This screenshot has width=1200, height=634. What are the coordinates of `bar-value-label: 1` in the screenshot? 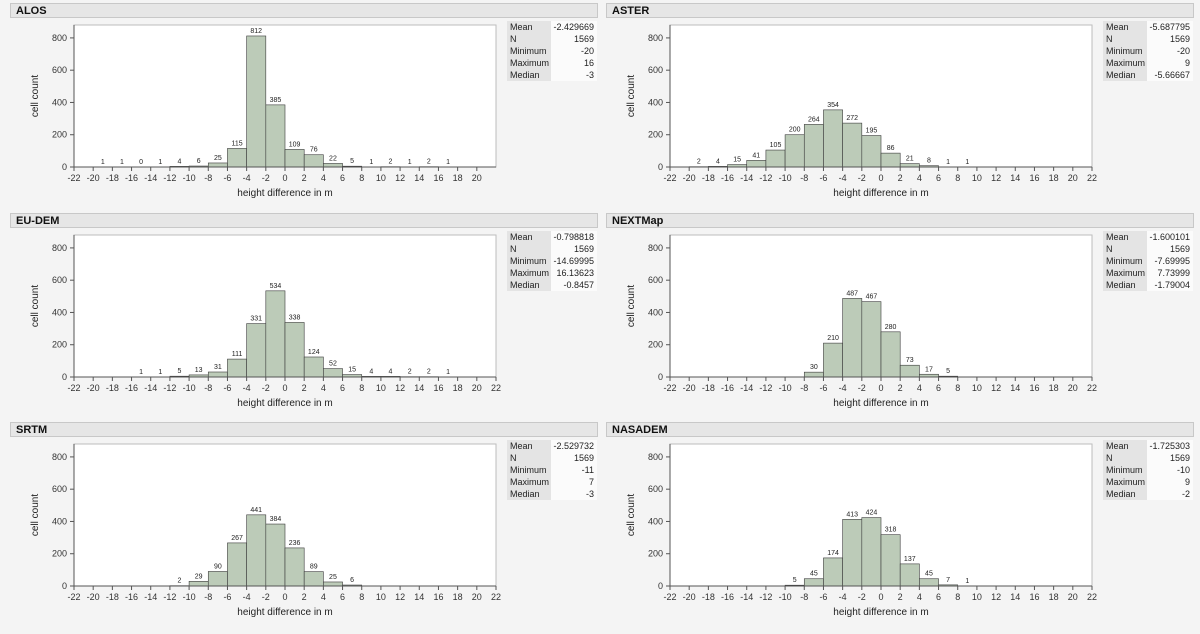 It's located at (410, 162).